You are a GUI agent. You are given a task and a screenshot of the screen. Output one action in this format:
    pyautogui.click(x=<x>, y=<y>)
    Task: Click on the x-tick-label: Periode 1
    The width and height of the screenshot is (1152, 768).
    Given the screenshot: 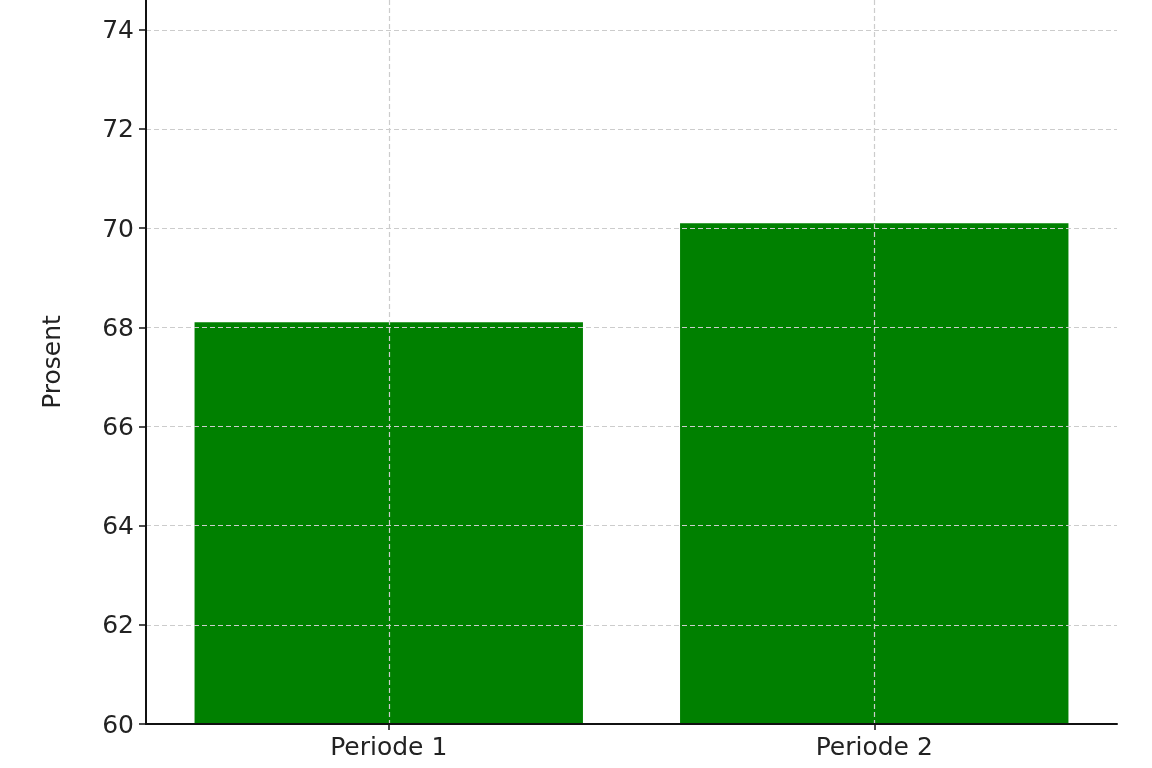 What is the action you would take?
    pyautogui.click(x=389, y=746)
    